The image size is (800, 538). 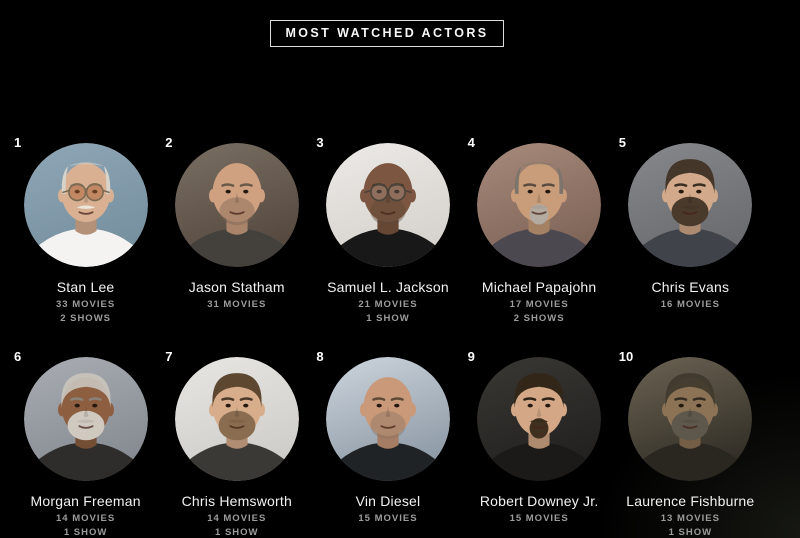 I want to click on actor-card: 1 Stan Lee 33 MOVIES, so click(x=85, y=237).